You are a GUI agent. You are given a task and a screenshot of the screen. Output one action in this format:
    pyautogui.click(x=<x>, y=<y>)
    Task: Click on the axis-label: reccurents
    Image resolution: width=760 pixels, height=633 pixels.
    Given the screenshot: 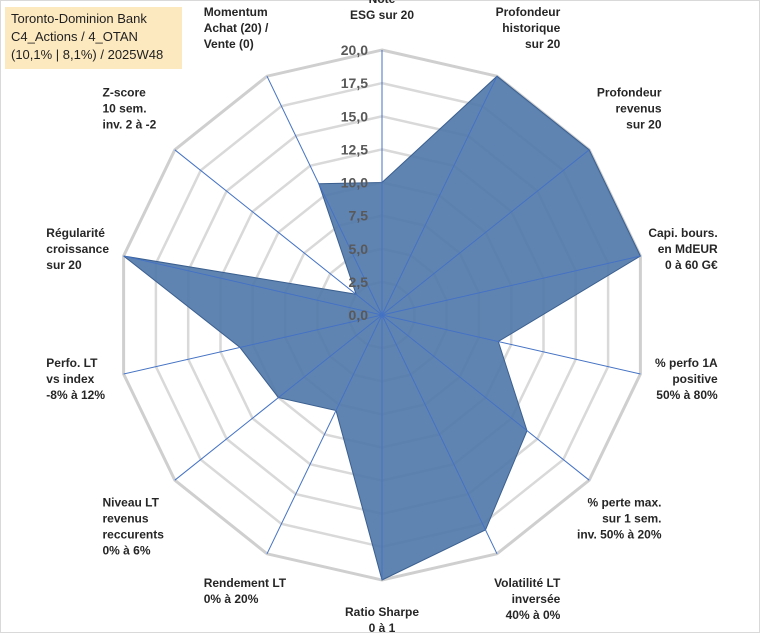 What is the action you would take?
    pyautogui.click(x=134, y=534)
    